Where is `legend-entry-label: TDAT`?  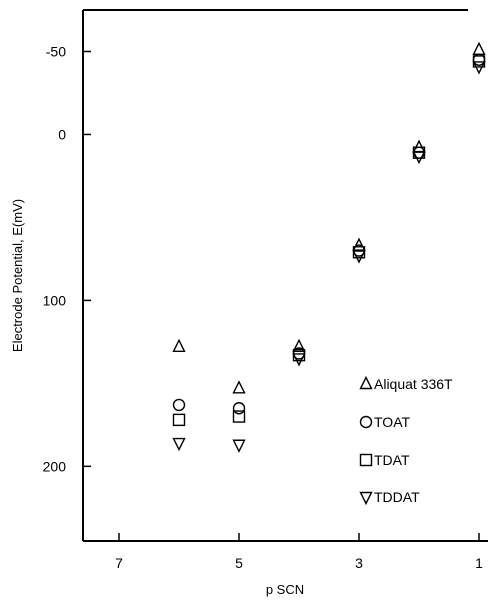
legend-entry-label: TDAT is located at coordinates (392, 460).